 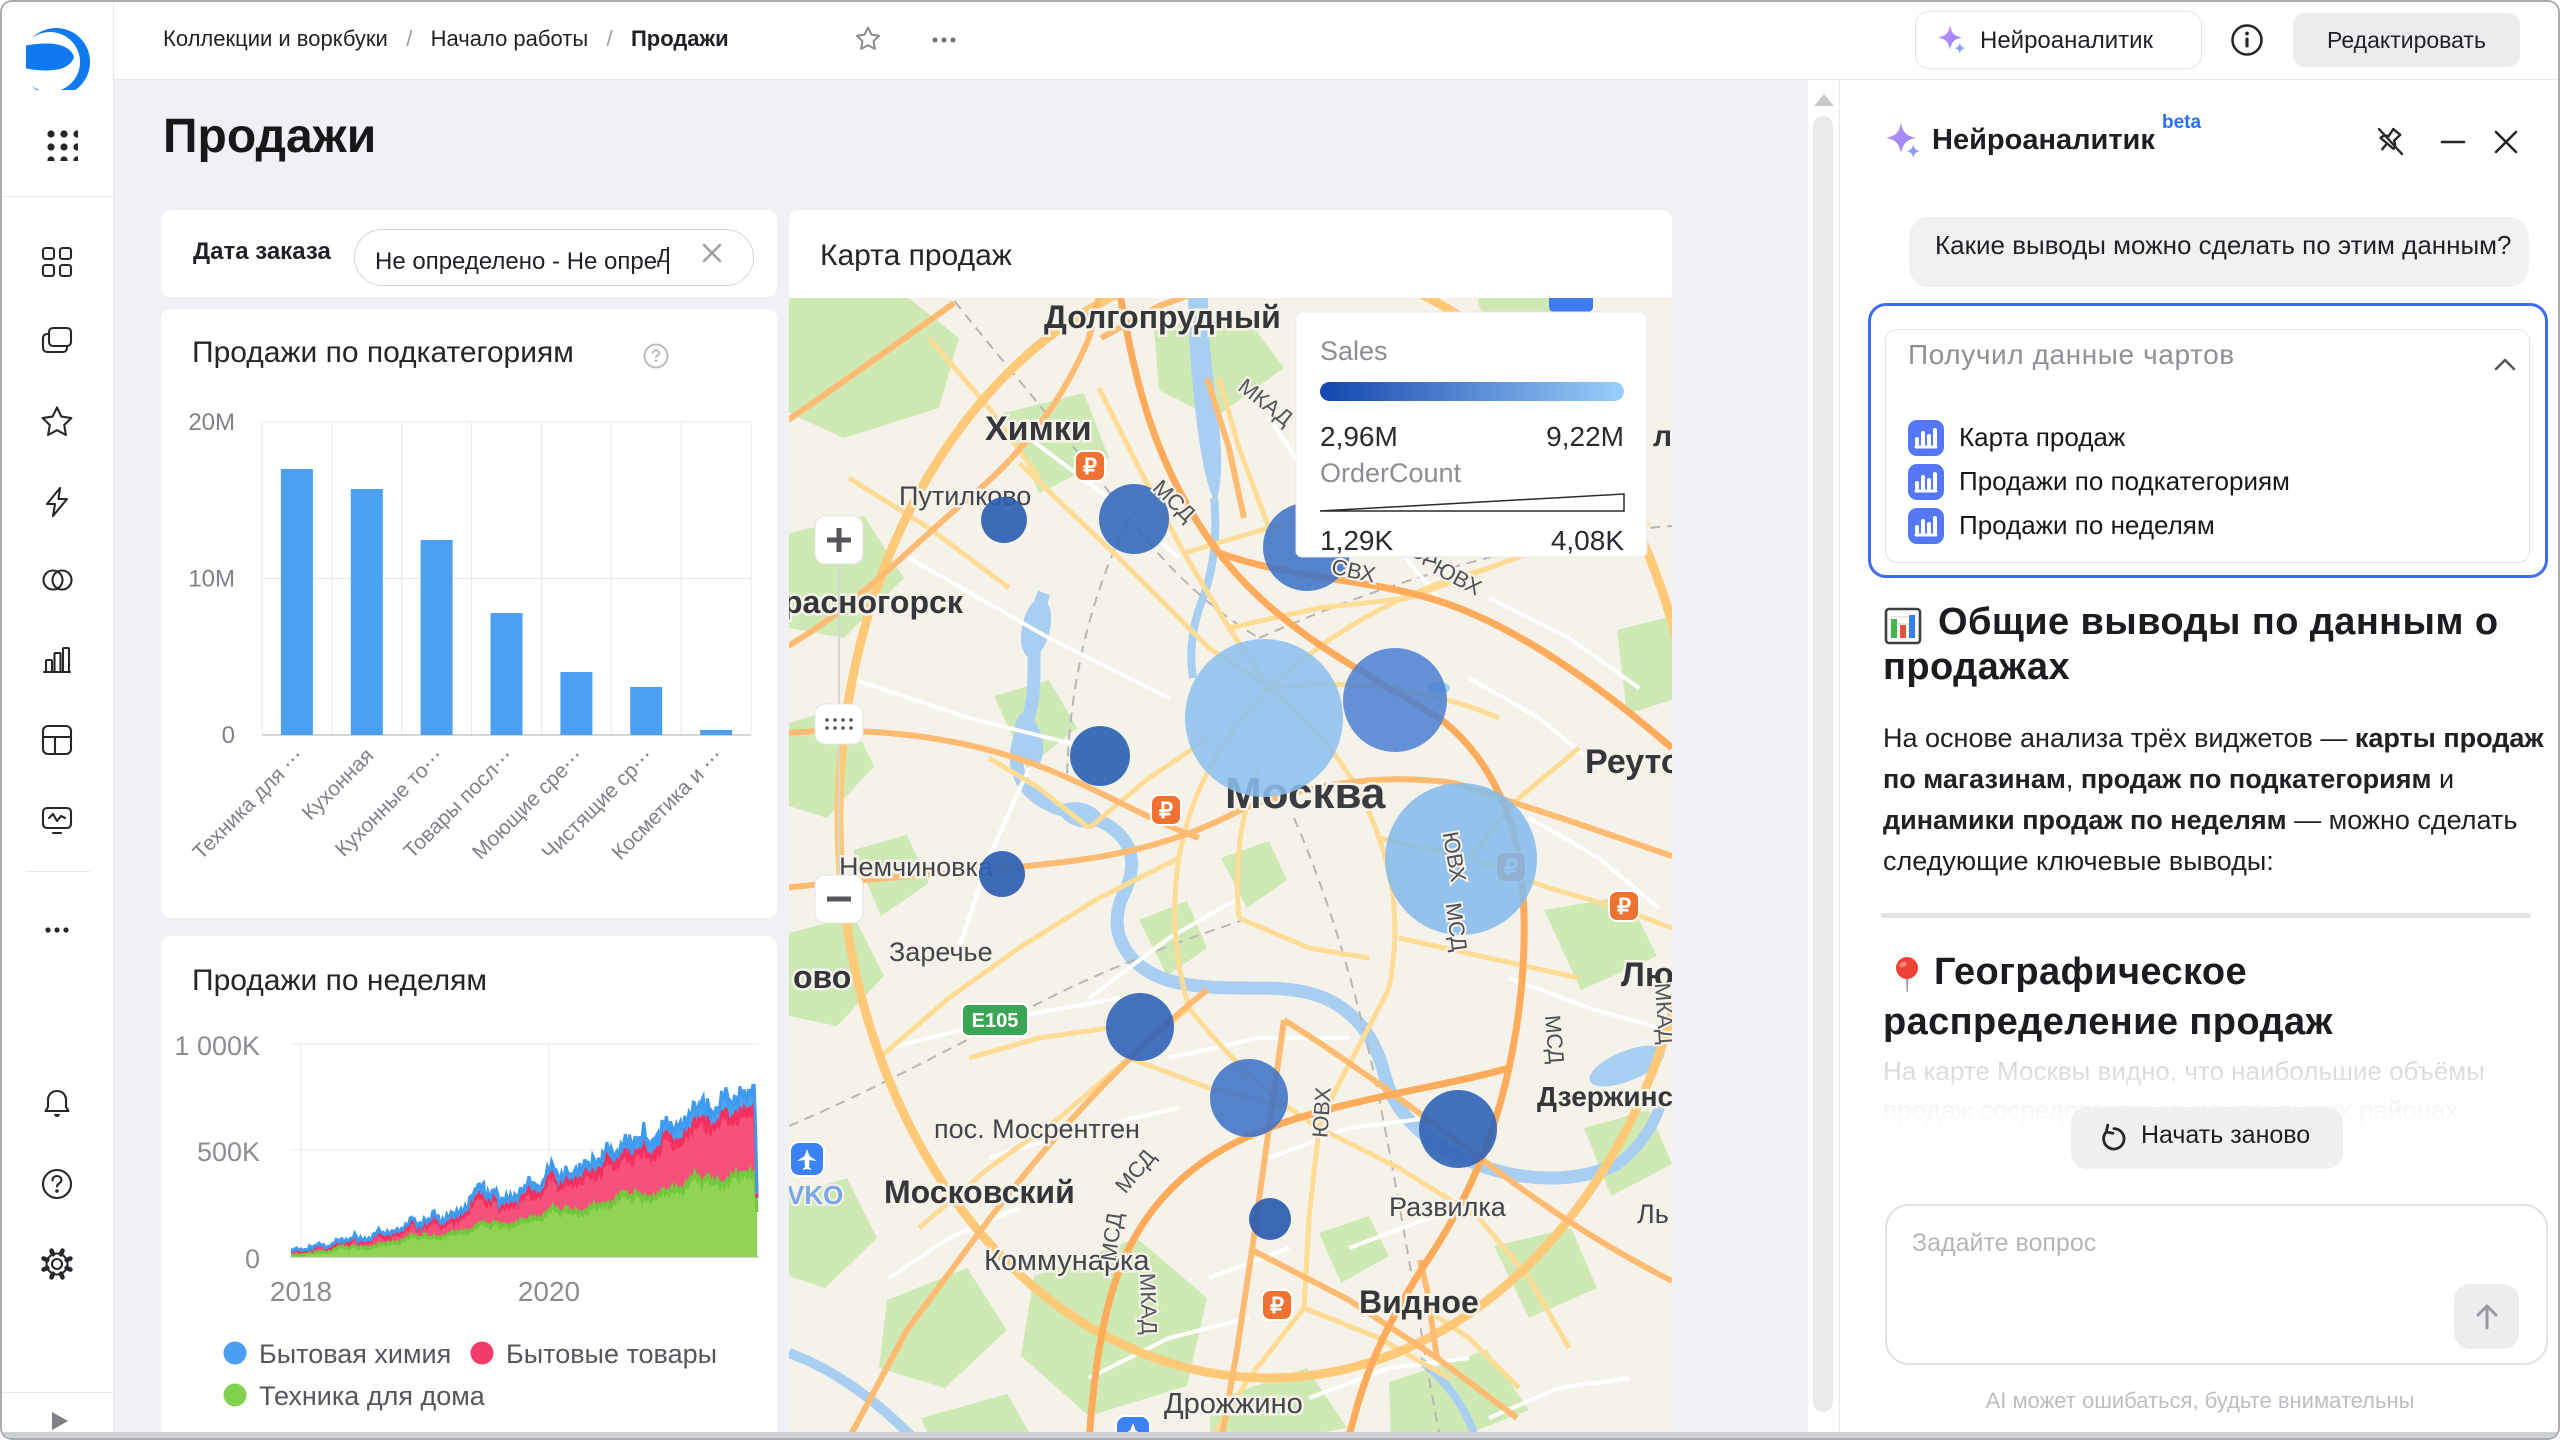 I want to click on svg-text: МКАД, so click(x=1148, y=1304).